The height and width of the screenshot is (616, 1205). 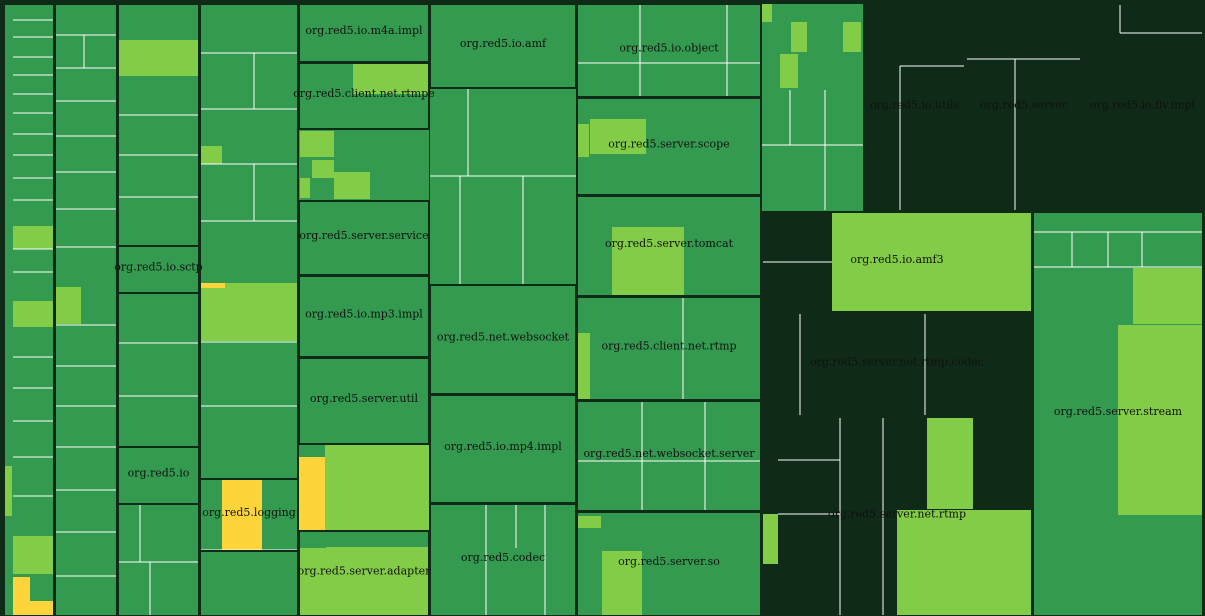 I want to click on package-label: org.red5.server.net.rtmp, so click(x=897, y=514).